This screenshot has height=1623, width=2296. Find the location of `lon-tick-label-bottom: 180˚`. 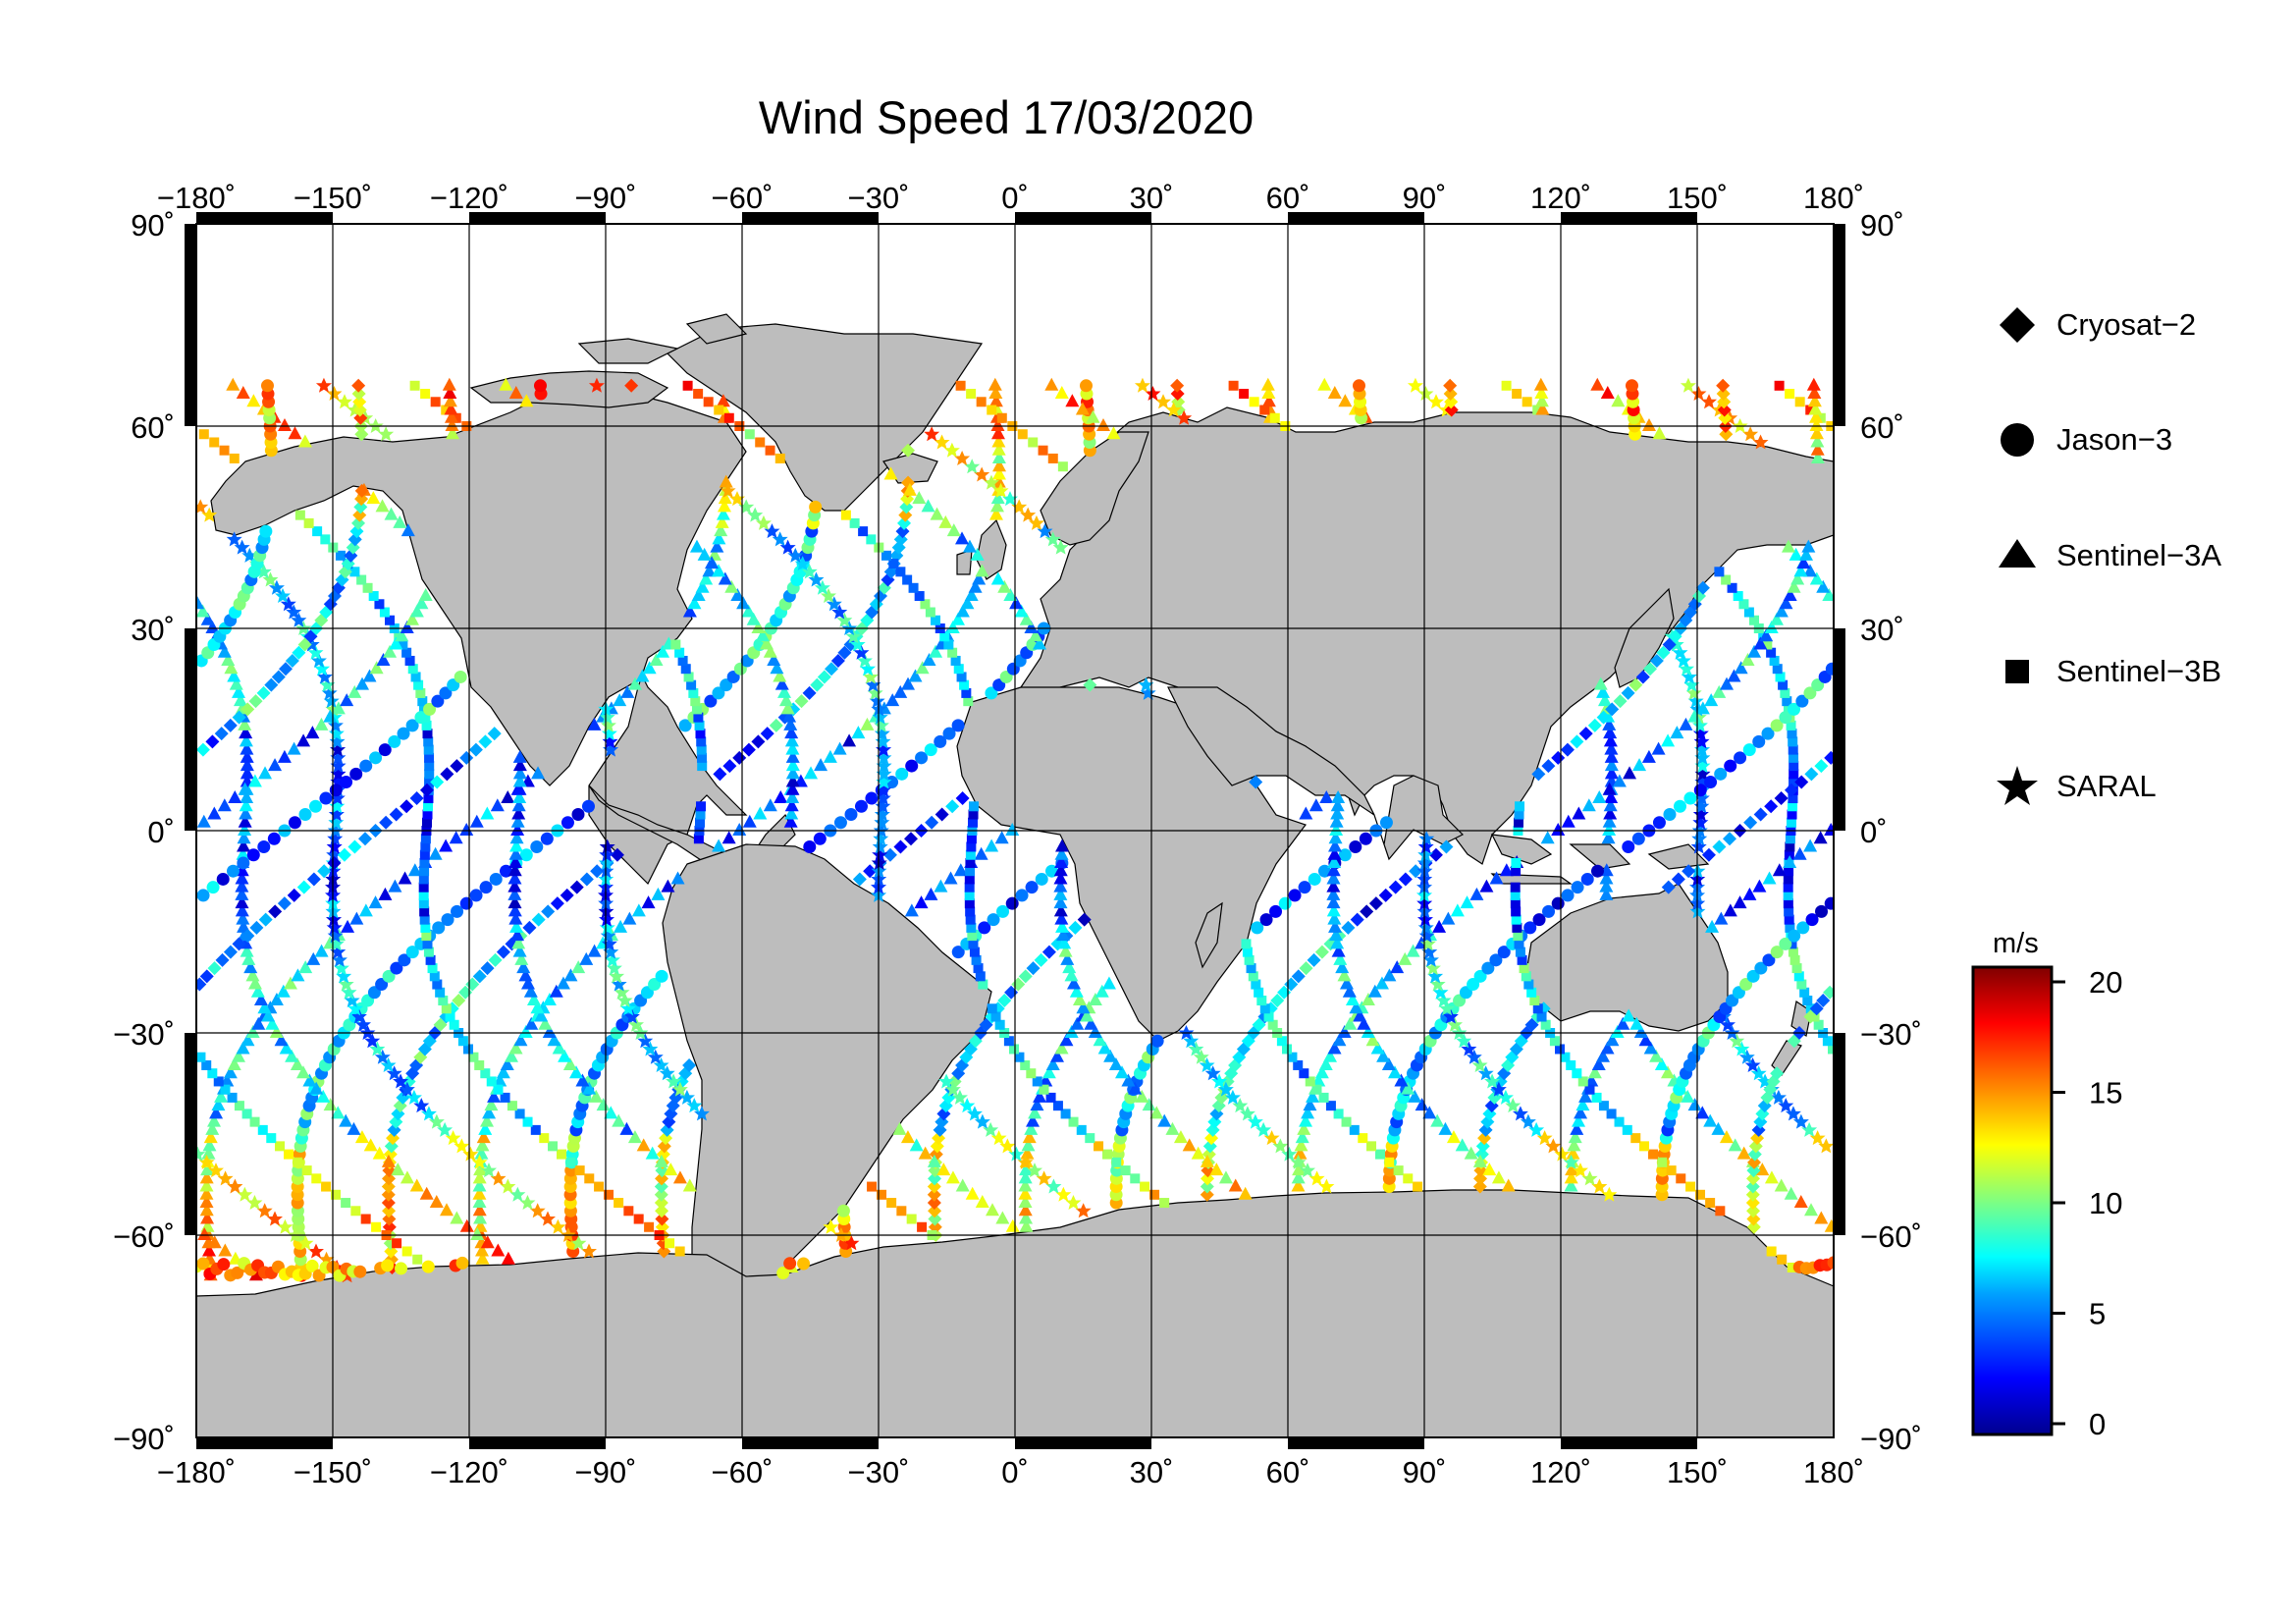

lon-tick-label-bottom: 180˚ is located at coordinates (1834, 1472).